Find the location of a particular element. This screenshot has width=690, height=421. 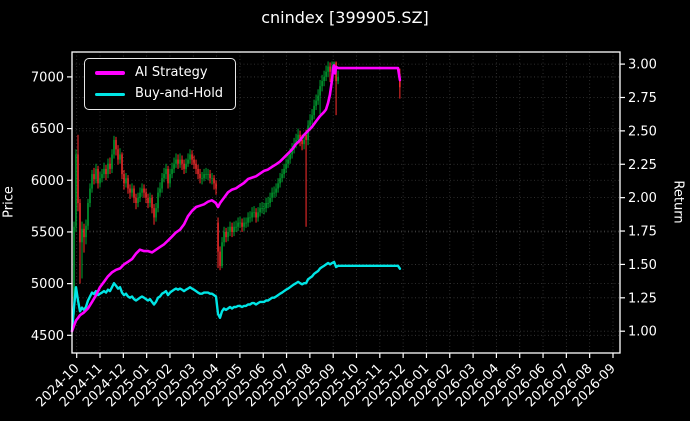

ai-strategy-line-swatch is located at coordinates (110, 73).